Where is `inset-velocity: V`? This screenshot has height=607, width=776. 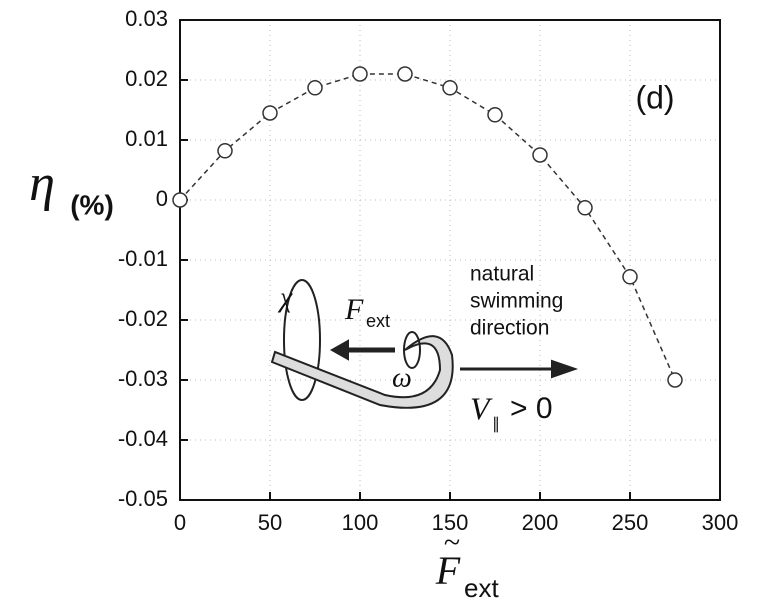 inset-velocity: V is located at coordinates (481, 408).